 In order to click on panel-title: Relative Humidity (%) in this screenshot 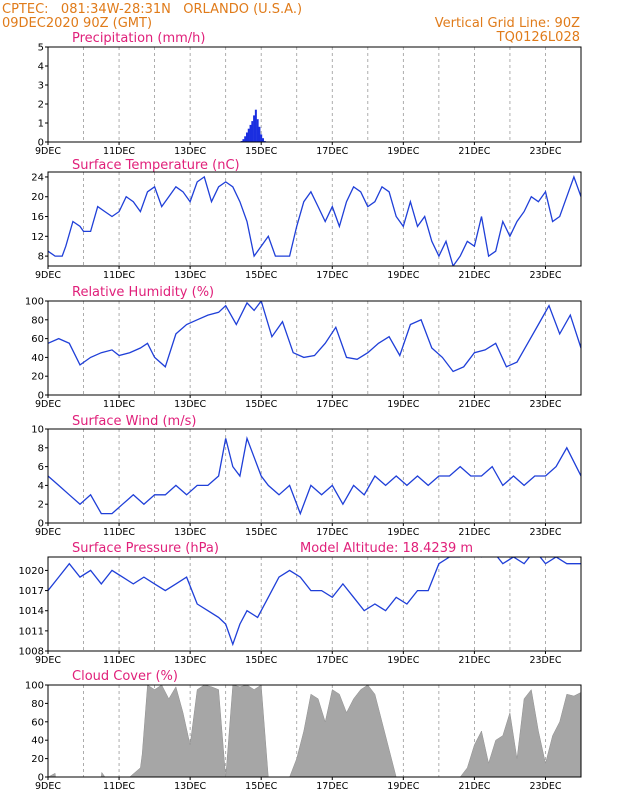, I will do `click(143, 292)`.